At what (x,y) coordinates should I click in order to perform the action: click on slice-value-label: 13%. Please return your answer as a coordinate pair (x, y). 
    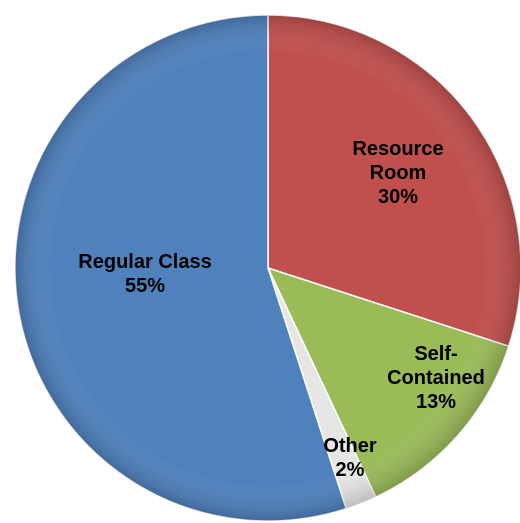
    Looking at the image, I should click on (436, 402).